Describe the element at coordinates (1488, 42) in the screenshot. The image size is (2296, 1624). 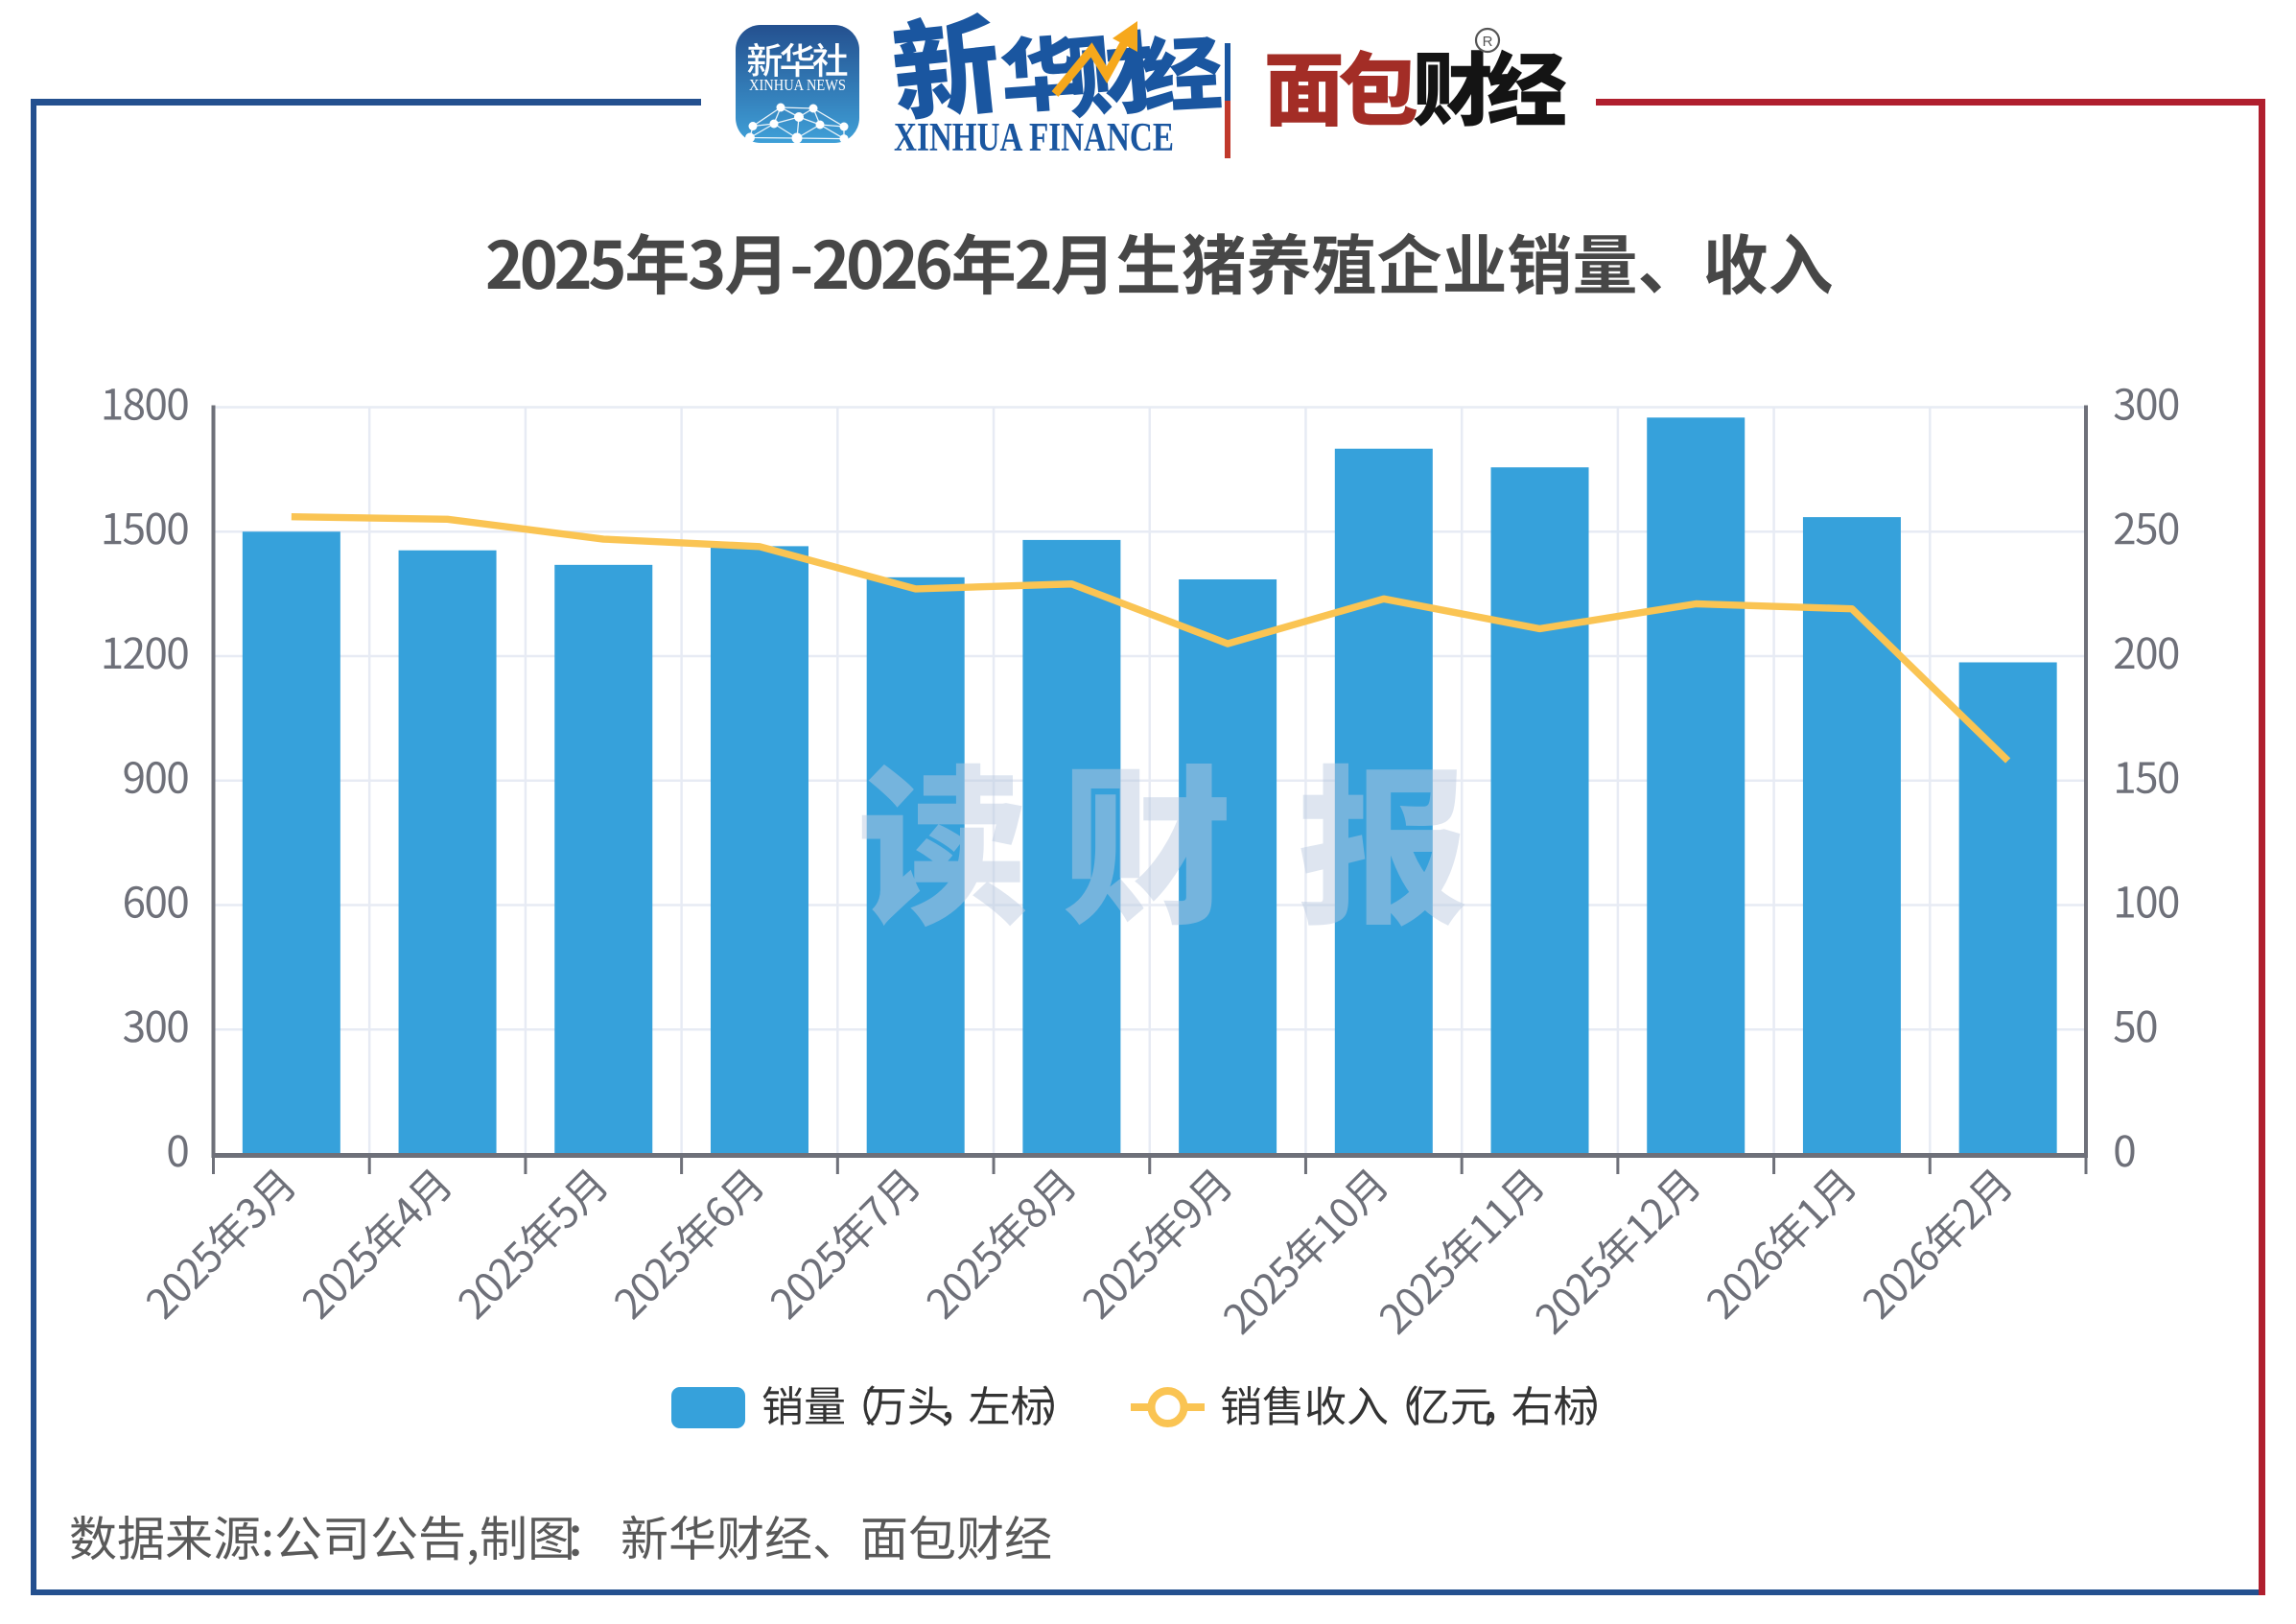
I see `svg-text: R` at that location.